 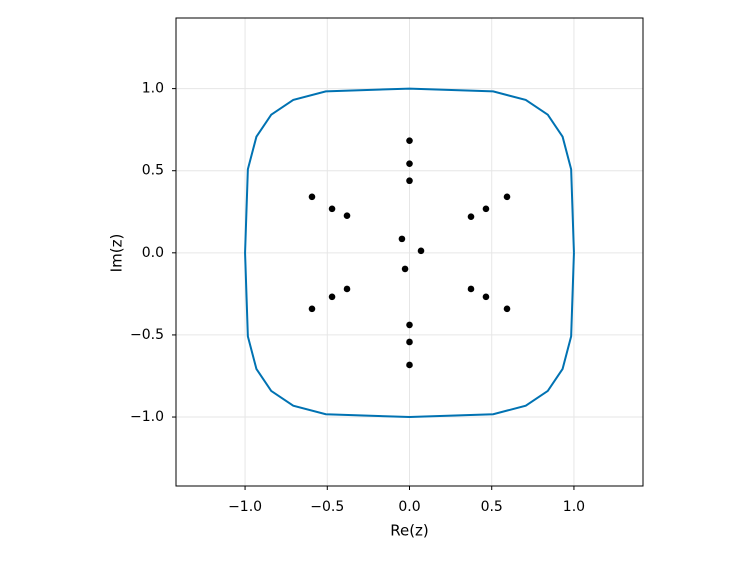 I want to click on x-tick-label: −1.0, so click(x=245, y=507).